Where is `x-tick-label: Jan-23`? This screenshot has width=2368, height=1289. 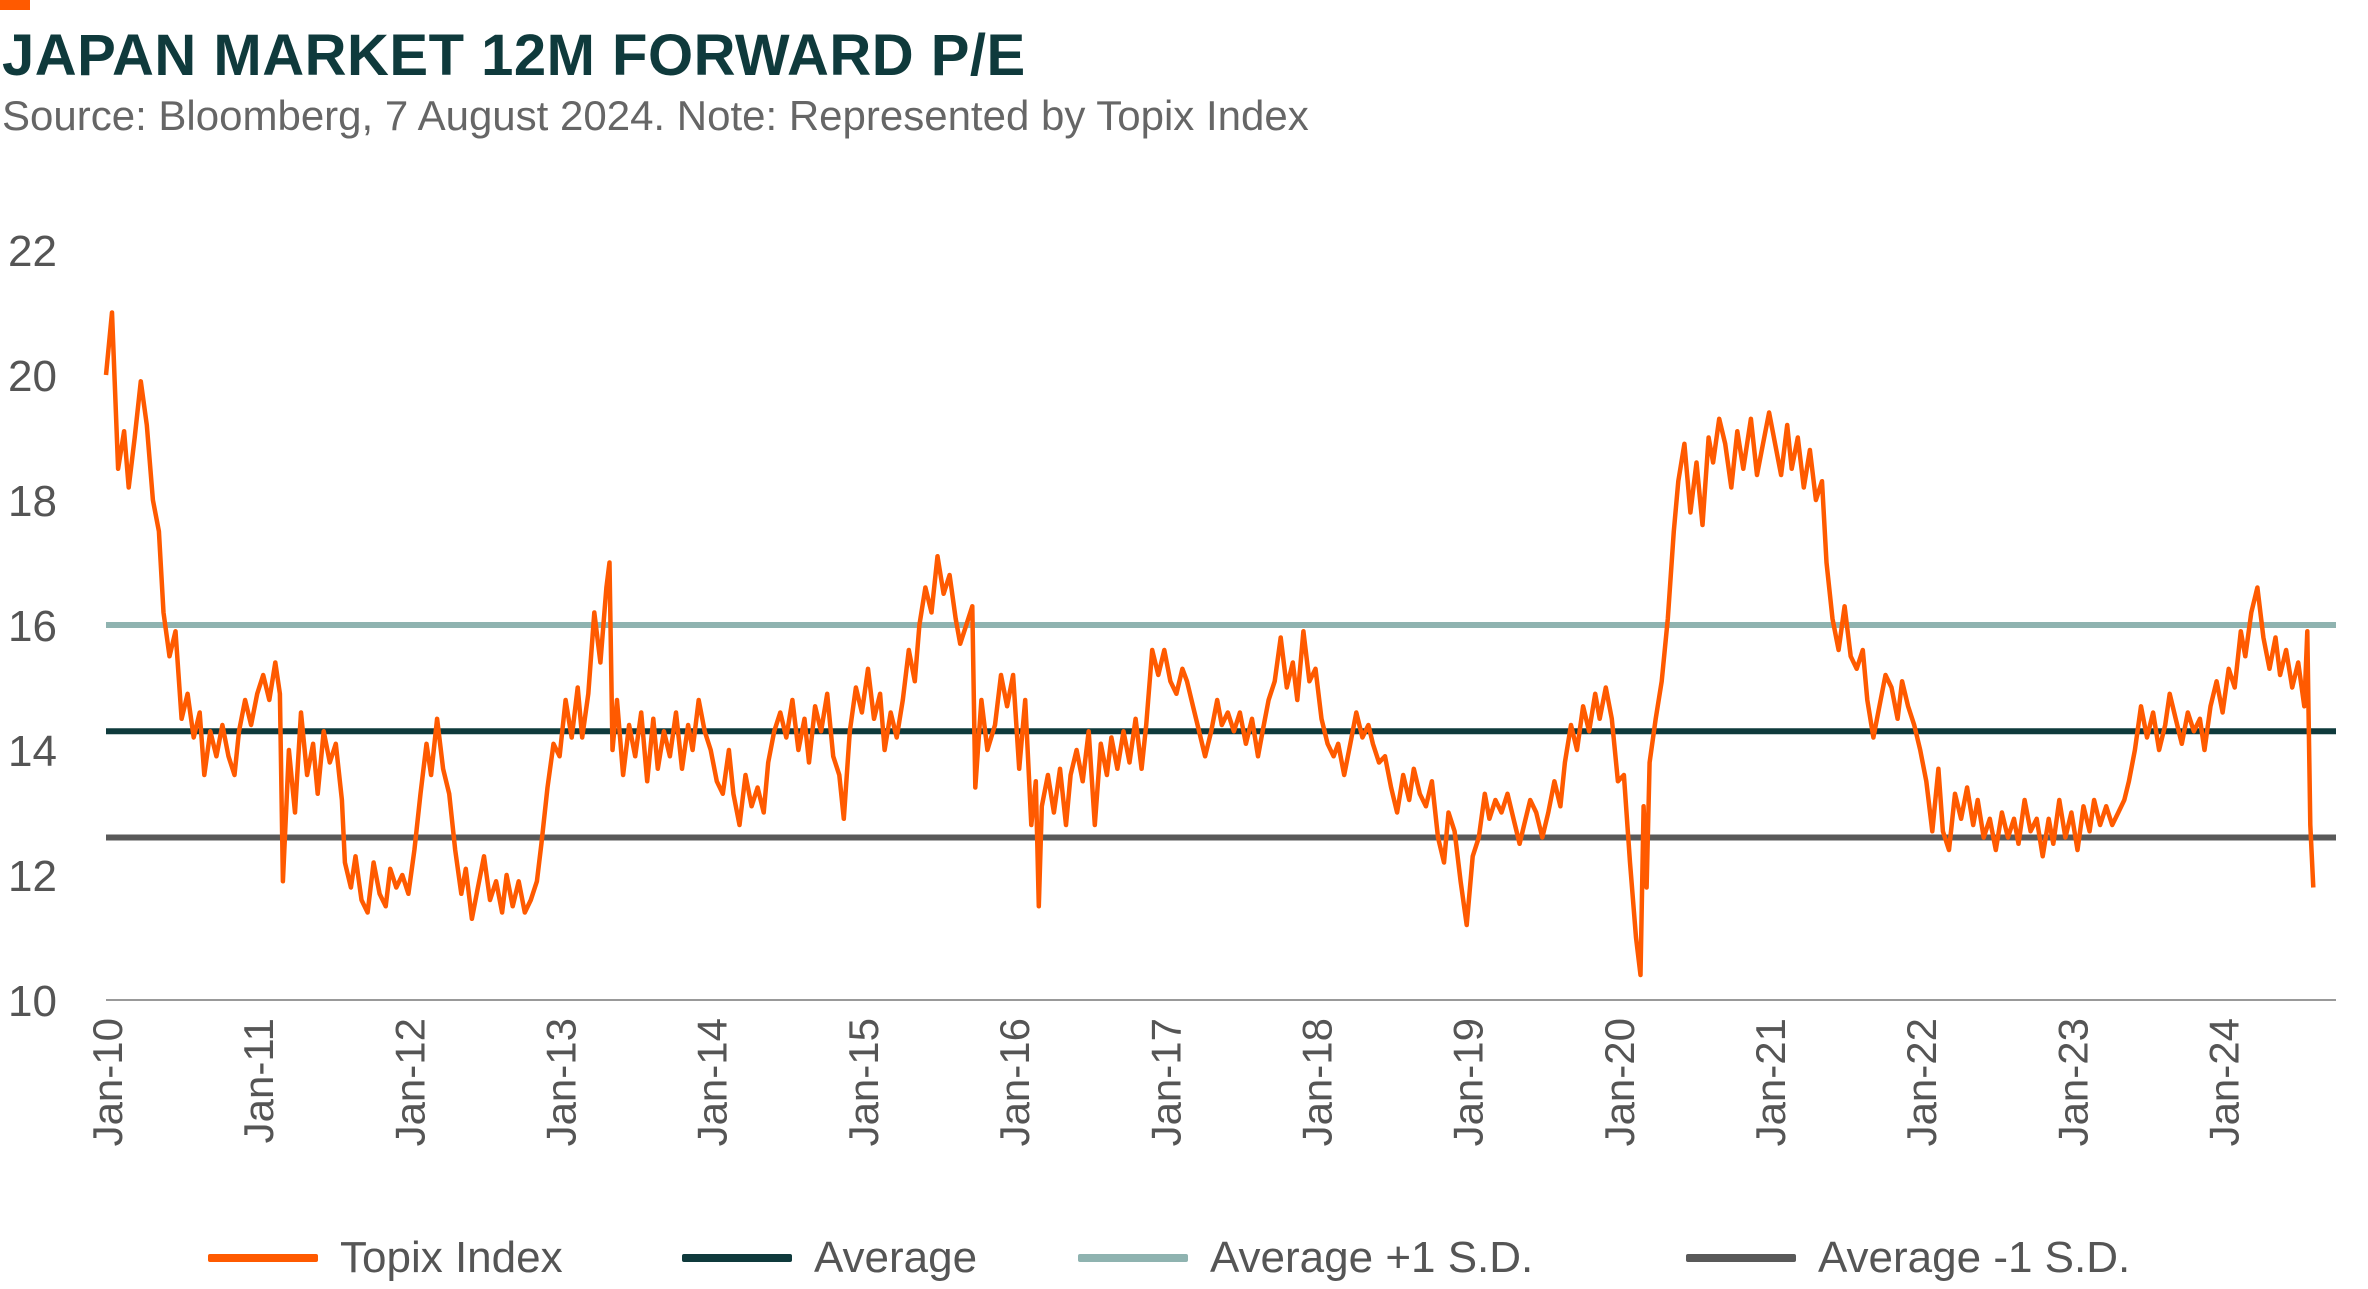 x-tick-label: Jan-23 is located at coordinates (2072, 1082).